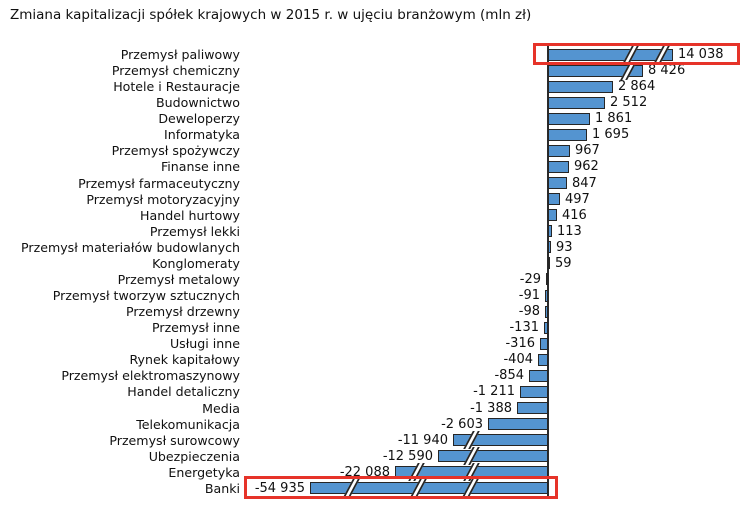 The height and width of the screenshot is (520, 744). What do you see at coordinates (183, 392) in the screenshot?
I see `category-label: Handel detaliczny` at bounding box center [183, 392].